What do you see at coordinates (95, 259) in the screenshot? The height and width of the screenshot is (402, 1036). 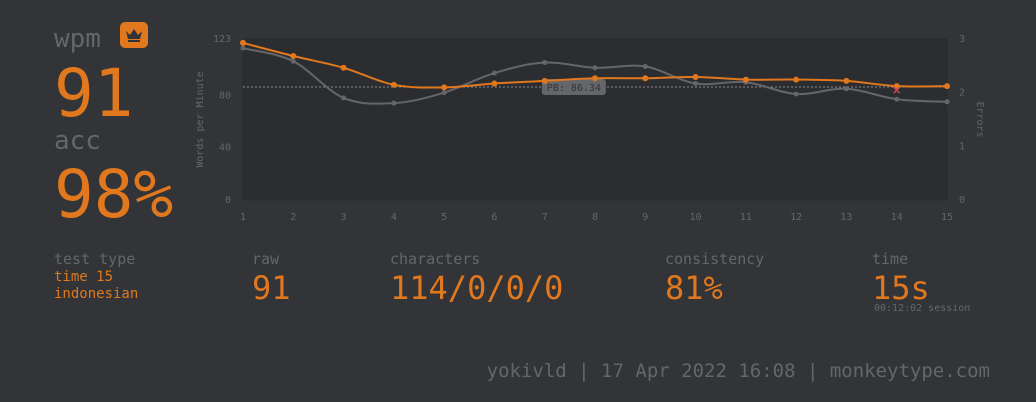 I see `test-type-label: test type` at bounding box center [95, 259].